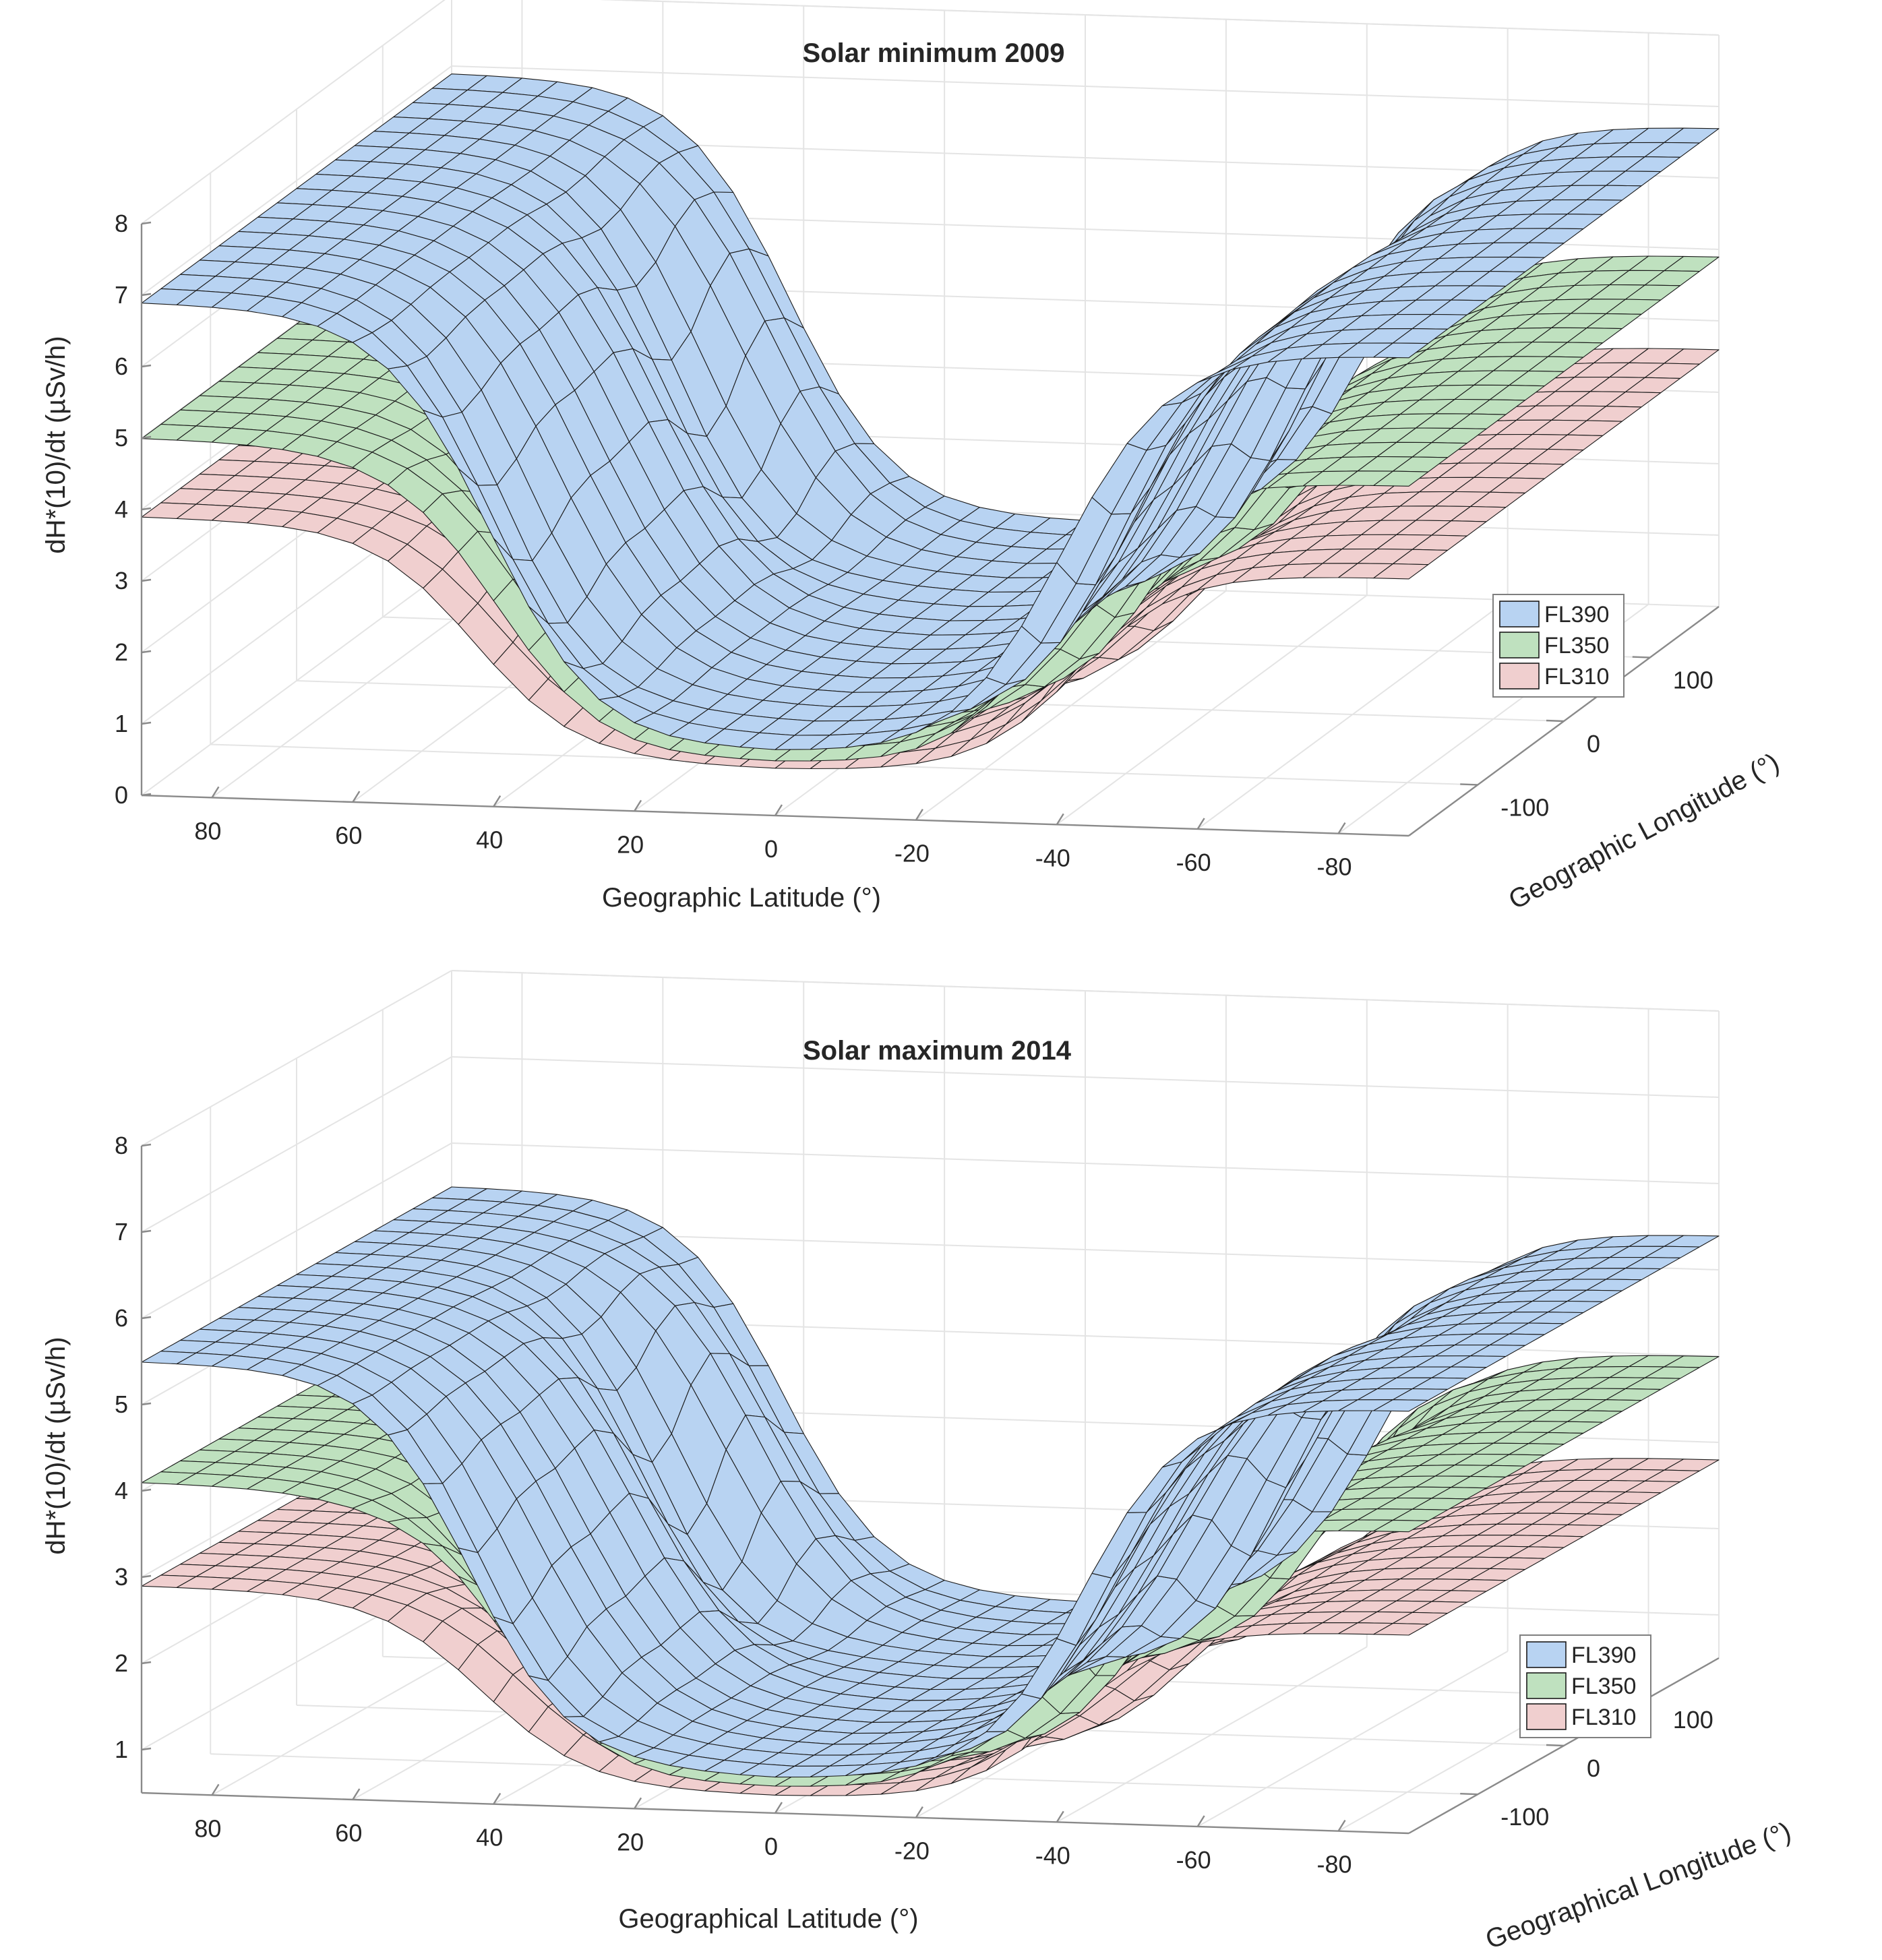 Image resolution: width=1882 pixels, height=1960 pixels. Describe the element at coordinates (1334, 867) in the screenshot. I see `x-tick-label: -80` at that location.